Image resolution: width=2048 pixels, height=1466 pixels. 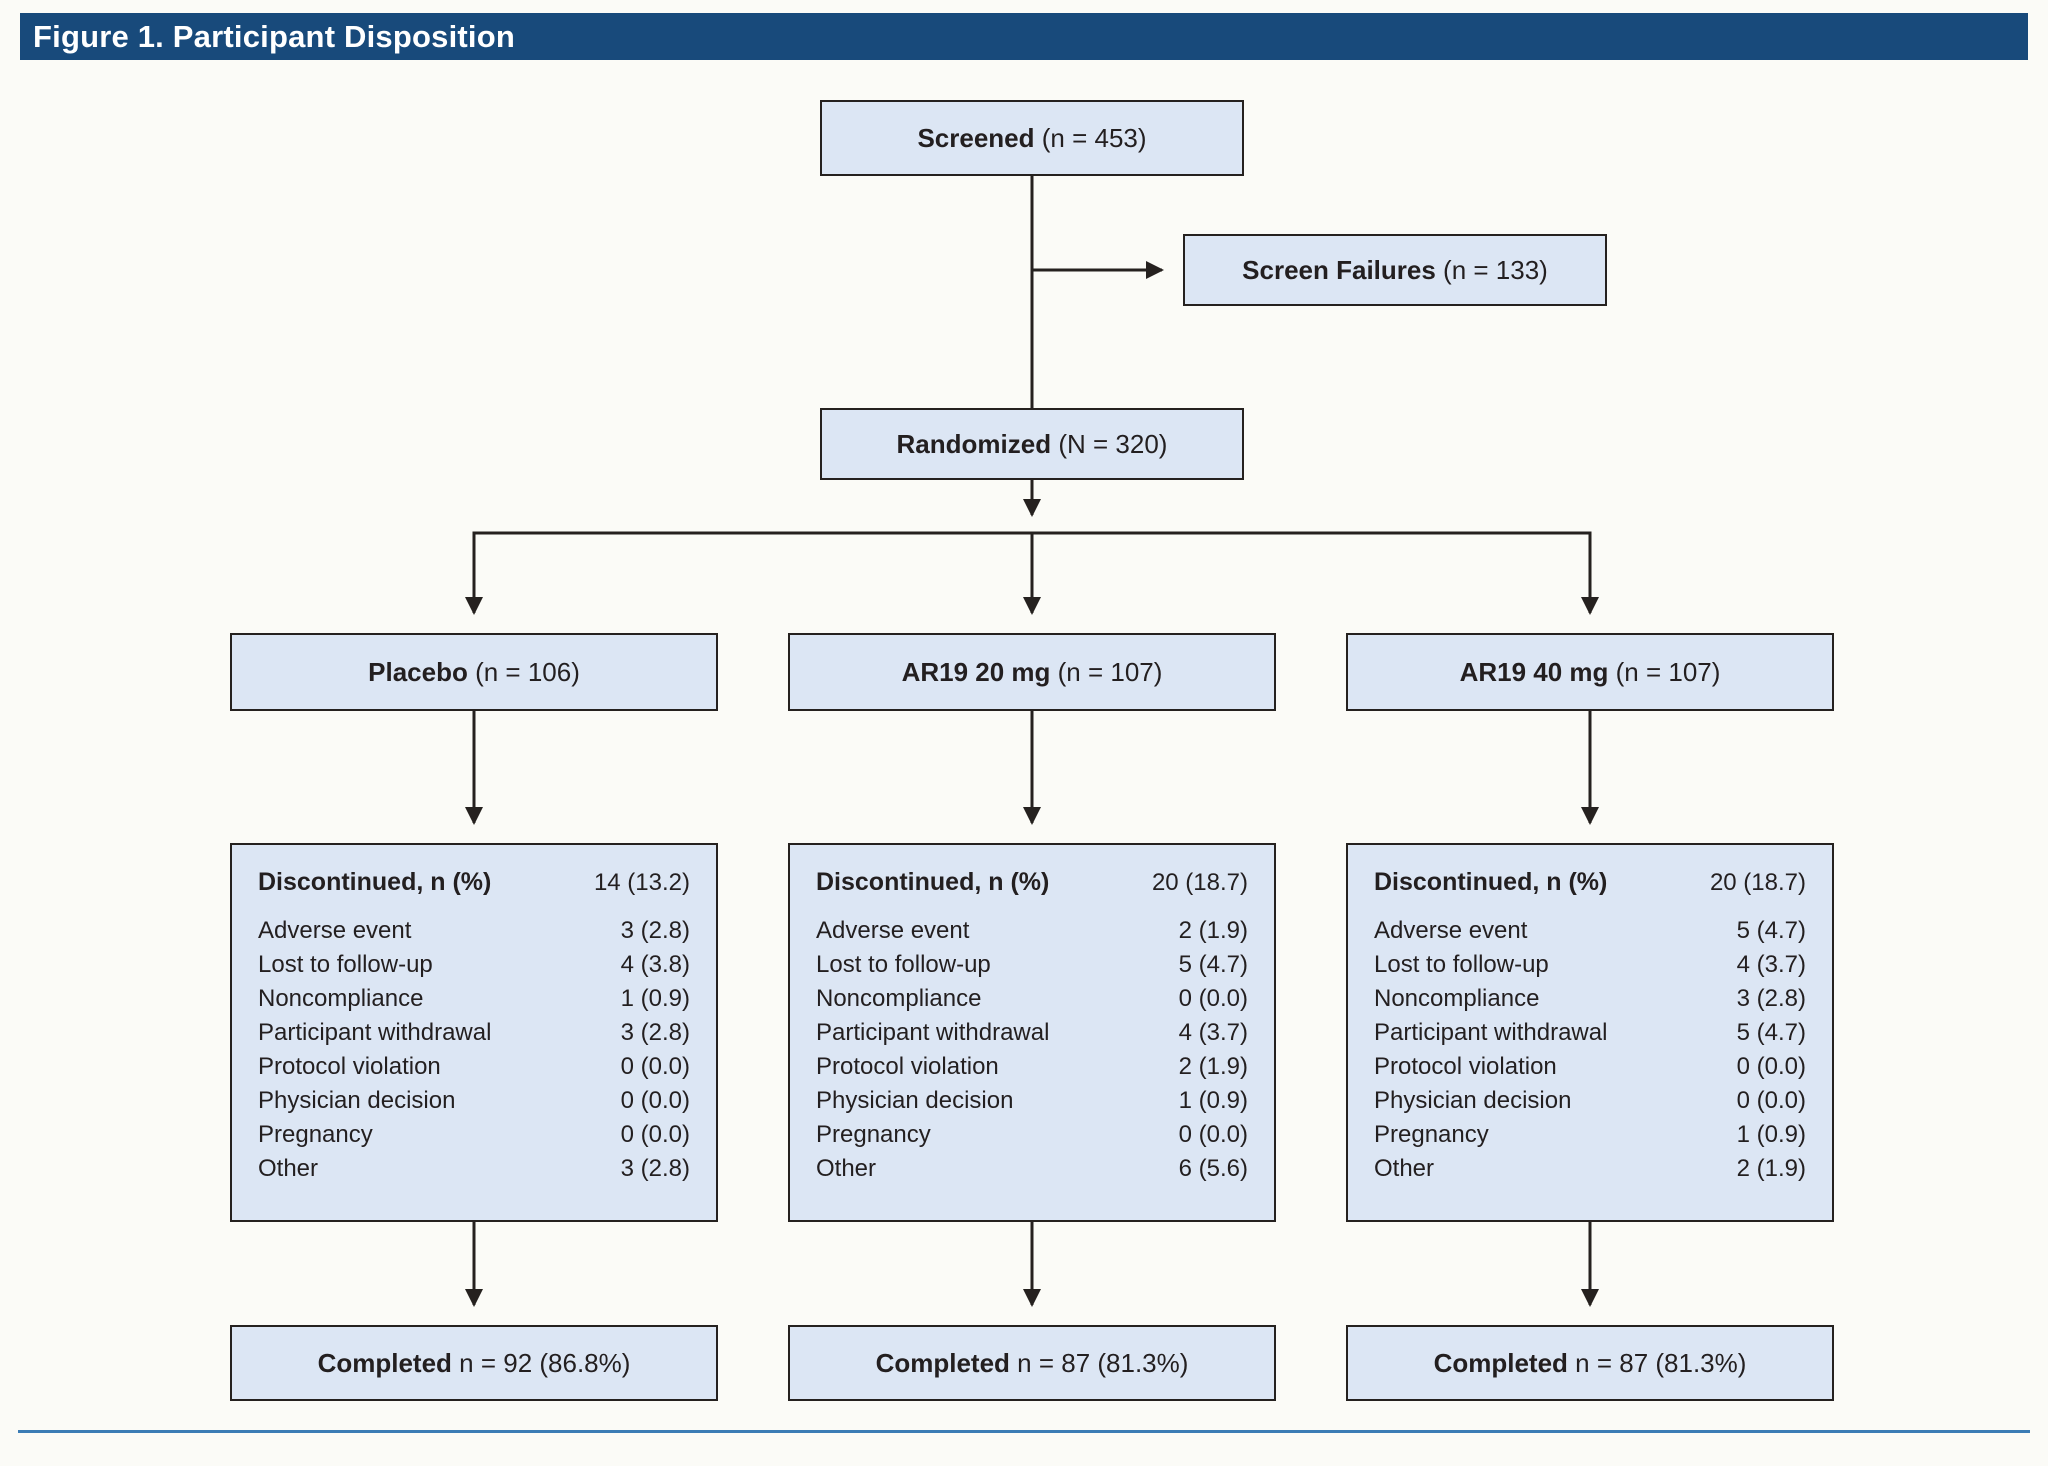 I want to click on completed-box-ar19-40mg: Completed n = 87 (81.3%), so click(x=1590, y=1363).